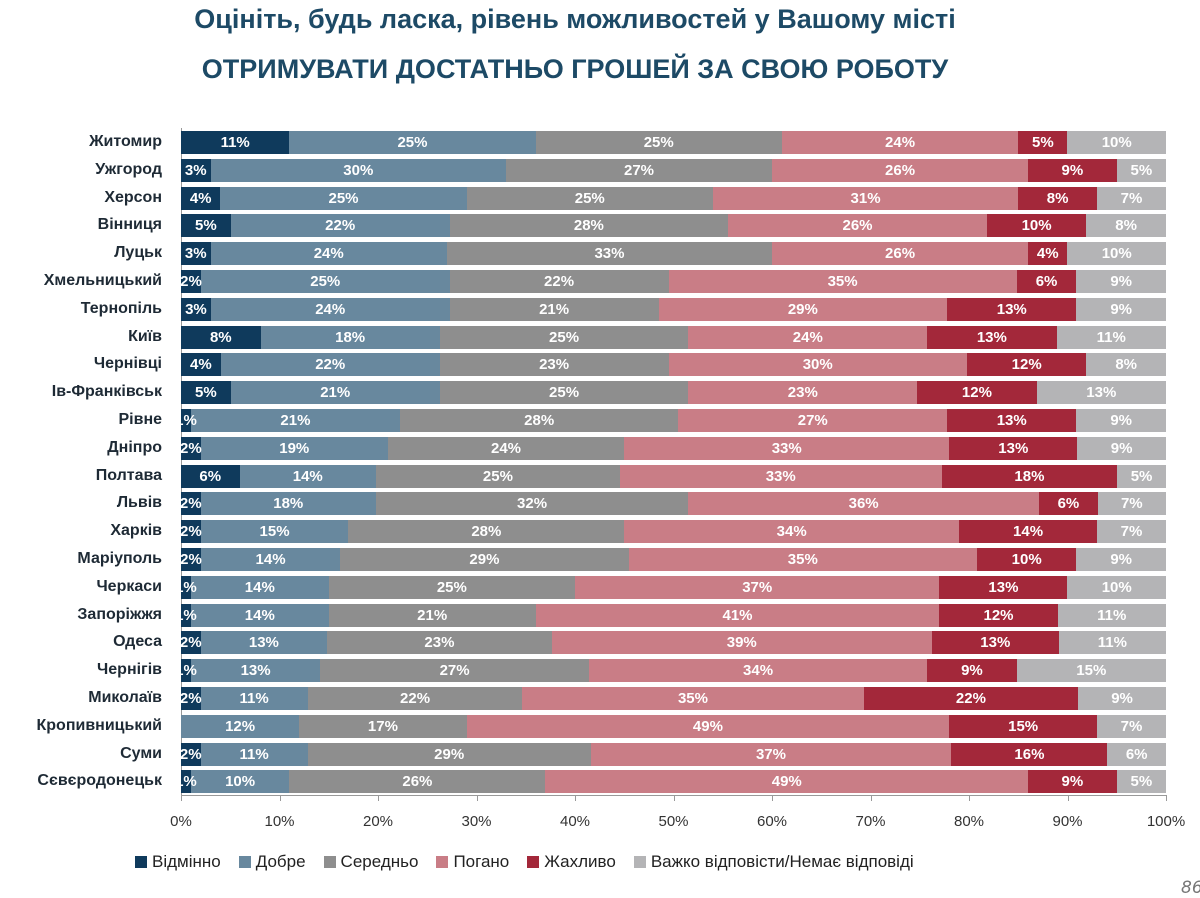  I want to click on category-label: Вінниця, so click(129, 225).